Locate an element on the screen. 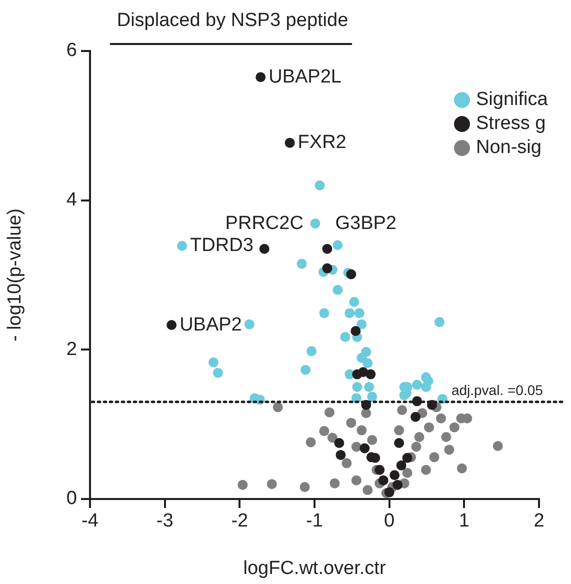  annotation: UBAP2L is located at coordinates (305, 77).